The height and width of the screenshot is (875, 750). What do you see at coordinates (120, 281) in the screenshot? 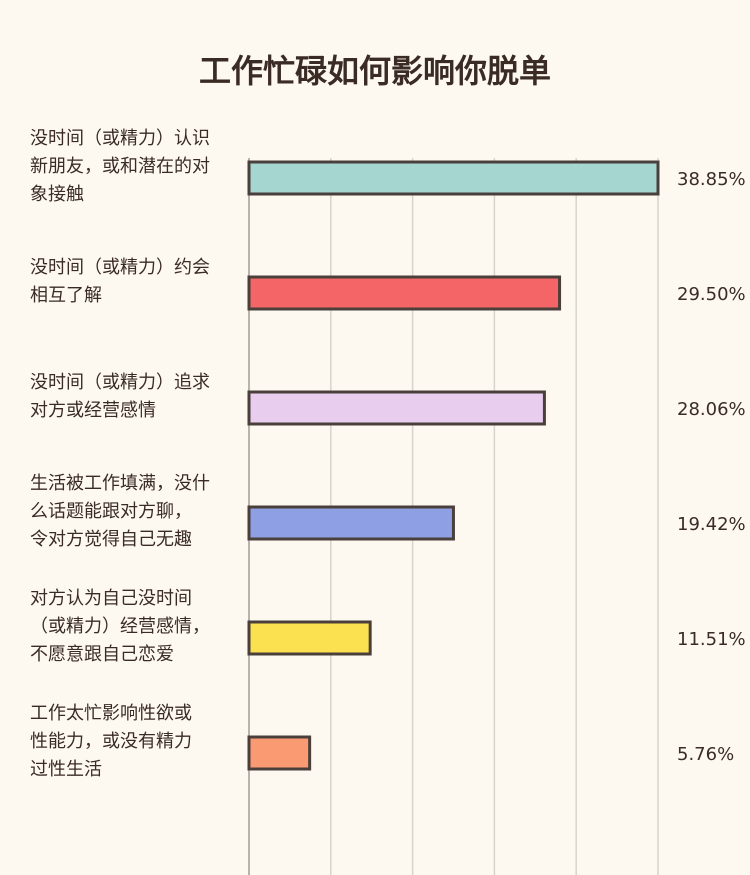
I see `category-label-2: 没时间（或精力）约会相互了解` at bounding box center [120, 281].